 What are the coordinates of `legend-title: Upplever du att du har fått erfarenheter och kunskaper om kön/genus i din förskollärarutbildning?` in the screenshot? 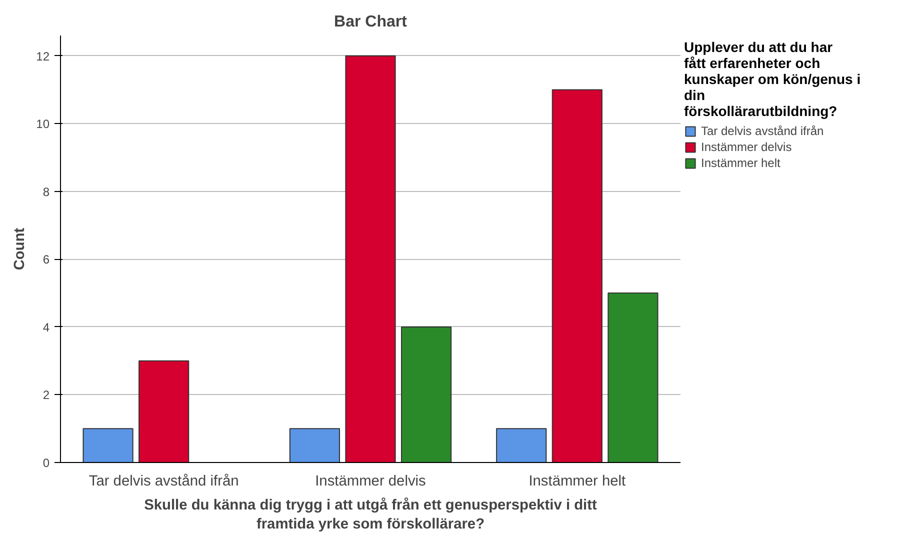 It's located at (772, 79).